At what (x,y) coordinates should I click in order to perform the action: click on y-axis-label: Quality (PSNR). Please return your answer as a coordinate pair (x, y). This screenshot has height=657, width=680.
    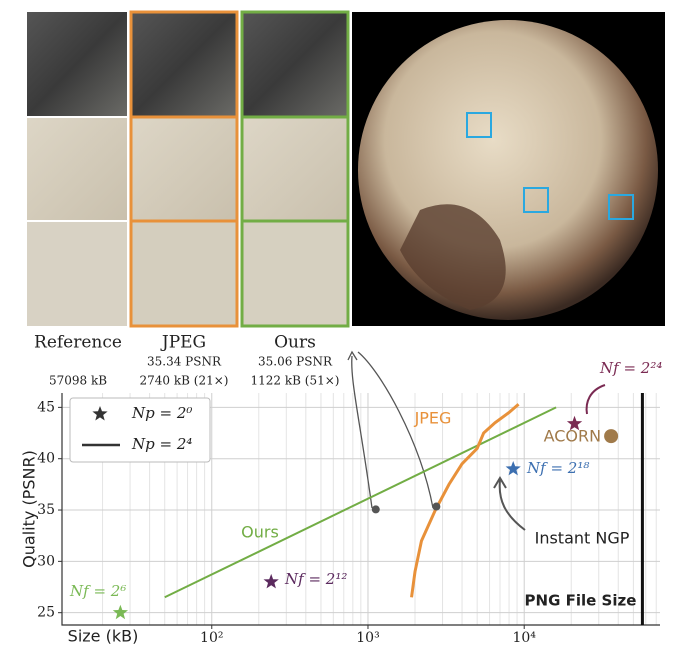
    Looking at the image, I should click on (29, 509).